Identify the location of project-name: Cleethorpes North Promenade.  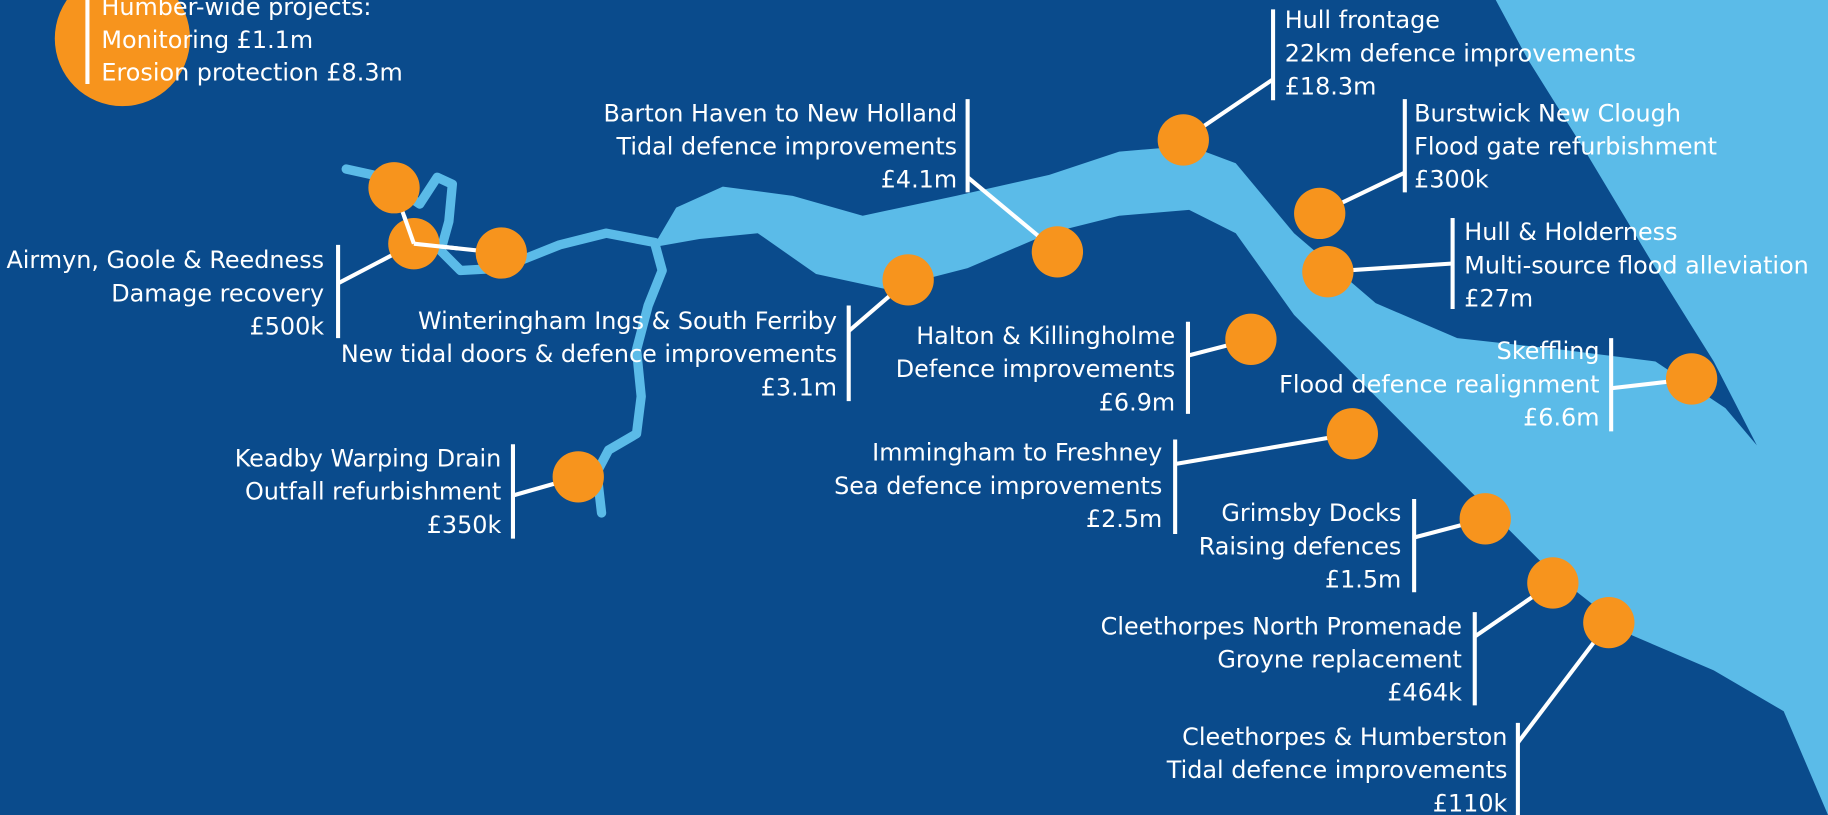
(1281, 626).